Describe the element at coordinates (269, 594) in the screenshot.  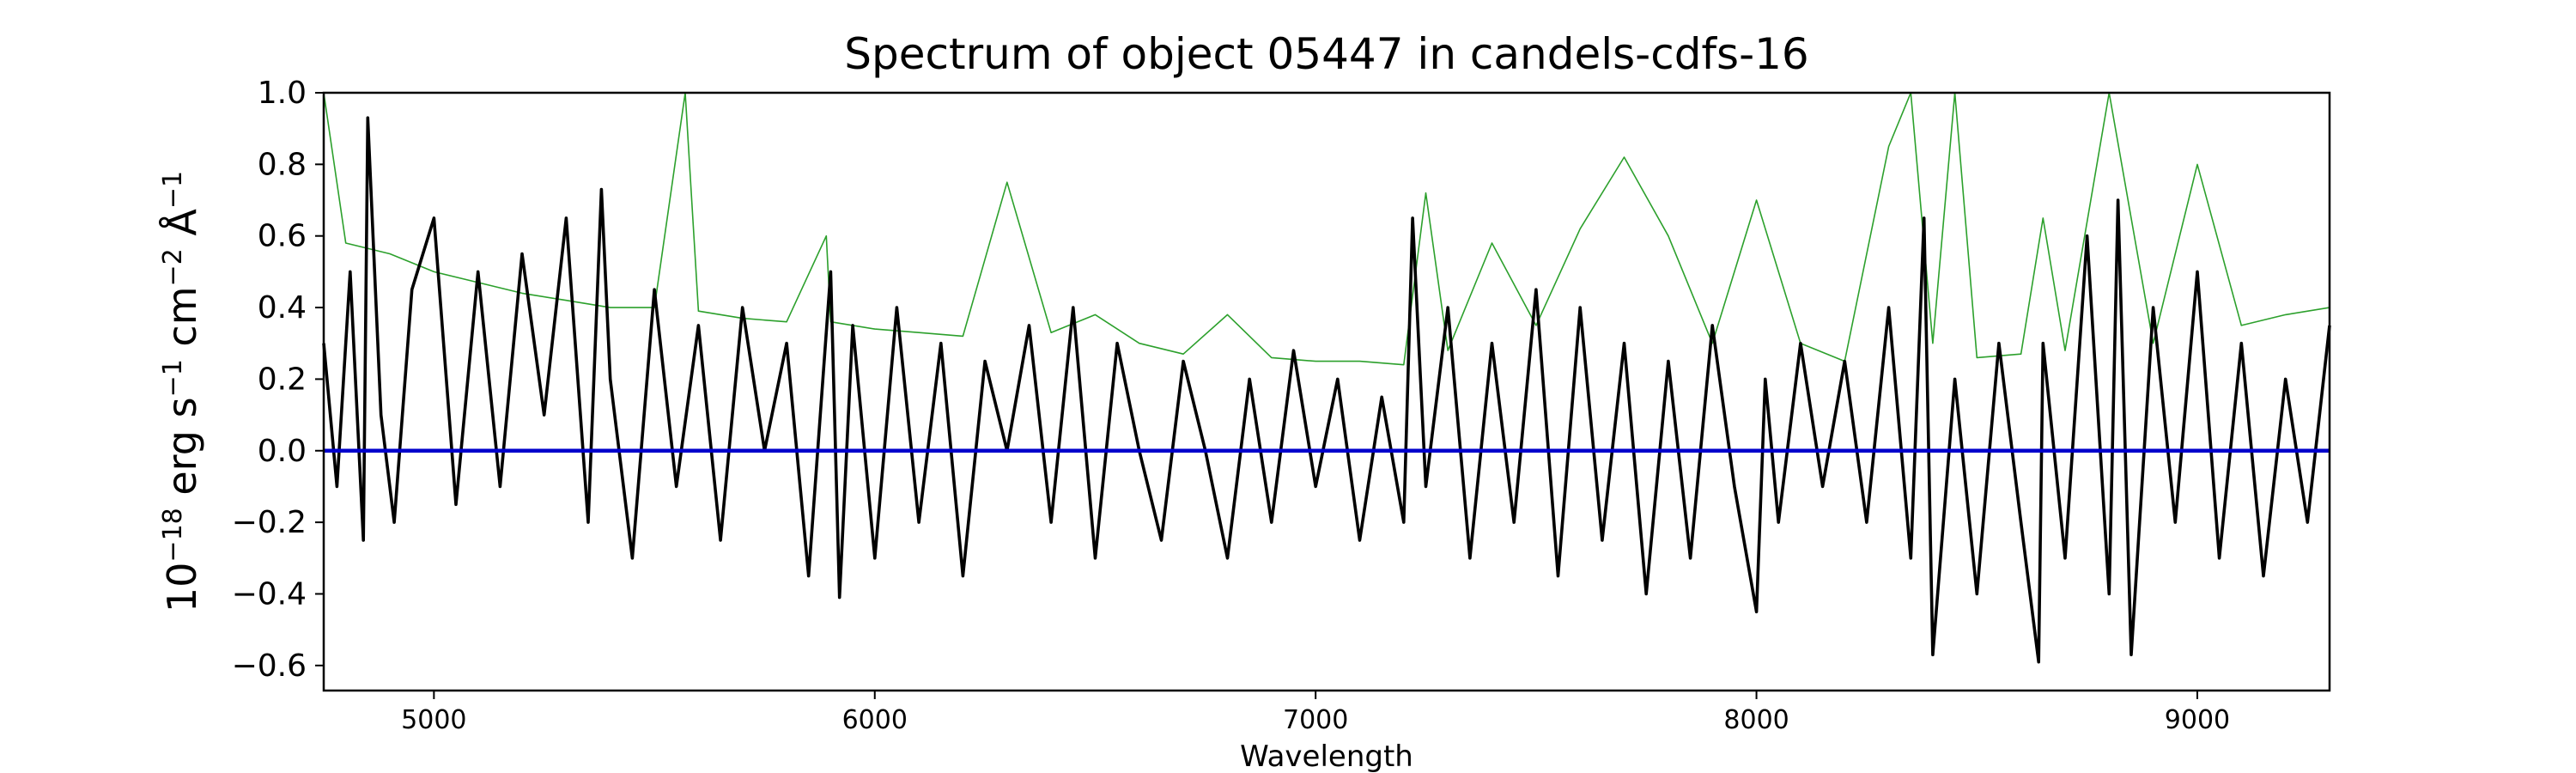
I see `y-tick-label: −0.4` at that location.